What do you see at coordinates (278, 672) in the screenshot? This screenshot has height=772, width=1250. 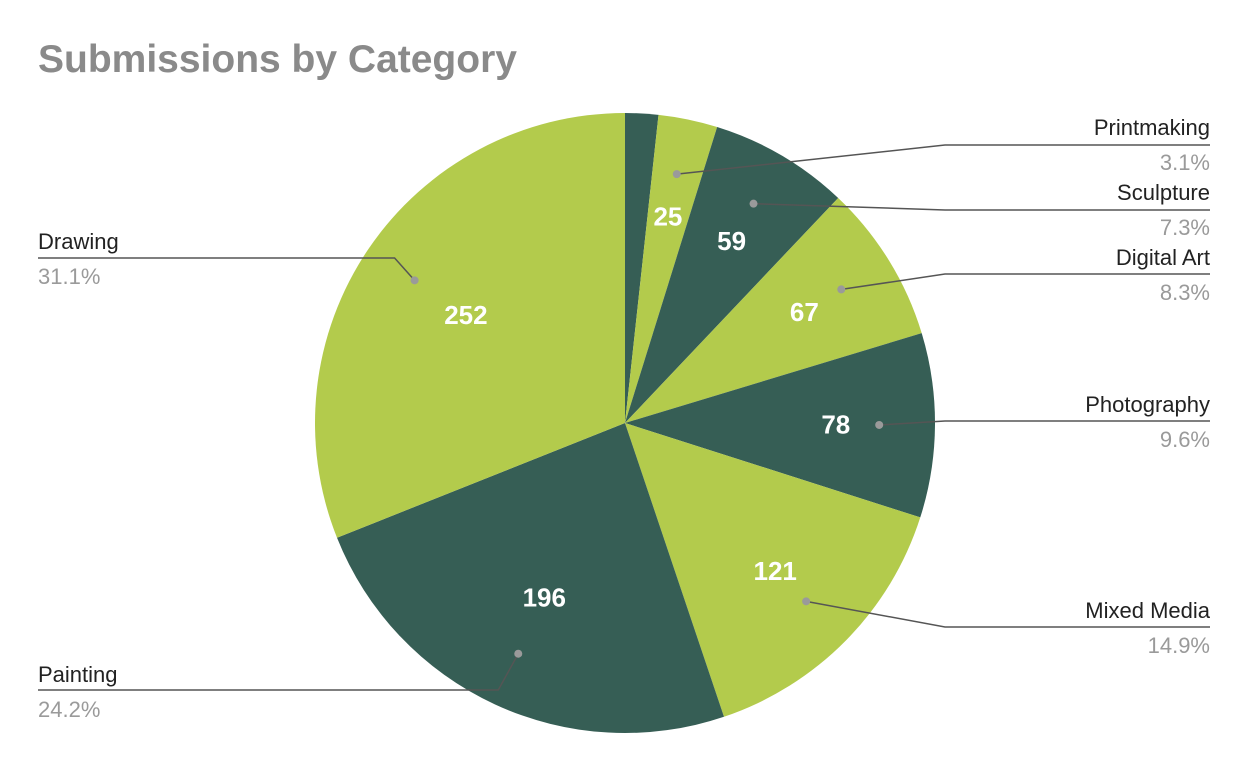 I see `leader-line-painting` at bounding box center [278, 672].